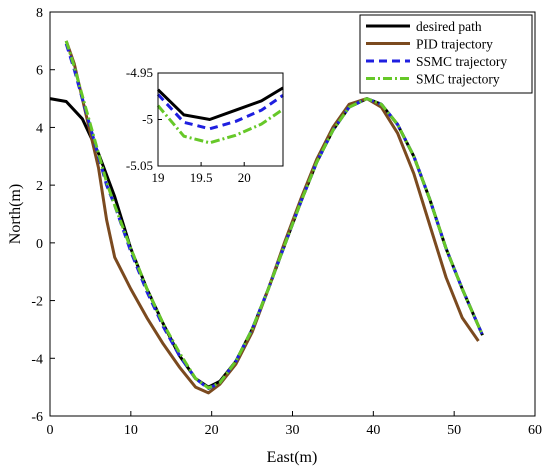 This screenshot has width=550, height=471. I want to click on y-tick-label: -4, so click(37, 359).